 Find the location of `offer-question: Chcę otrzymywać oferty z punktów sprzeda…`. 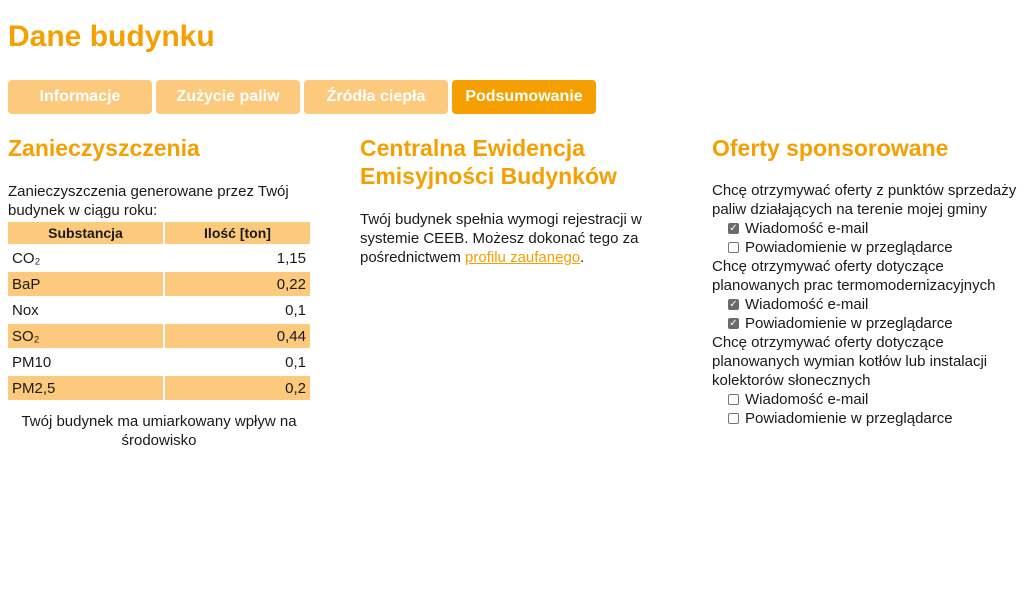

offer-question: Chcę otrzymywać oferty z punktów sprzeda… is located at coordinates (864, 200).